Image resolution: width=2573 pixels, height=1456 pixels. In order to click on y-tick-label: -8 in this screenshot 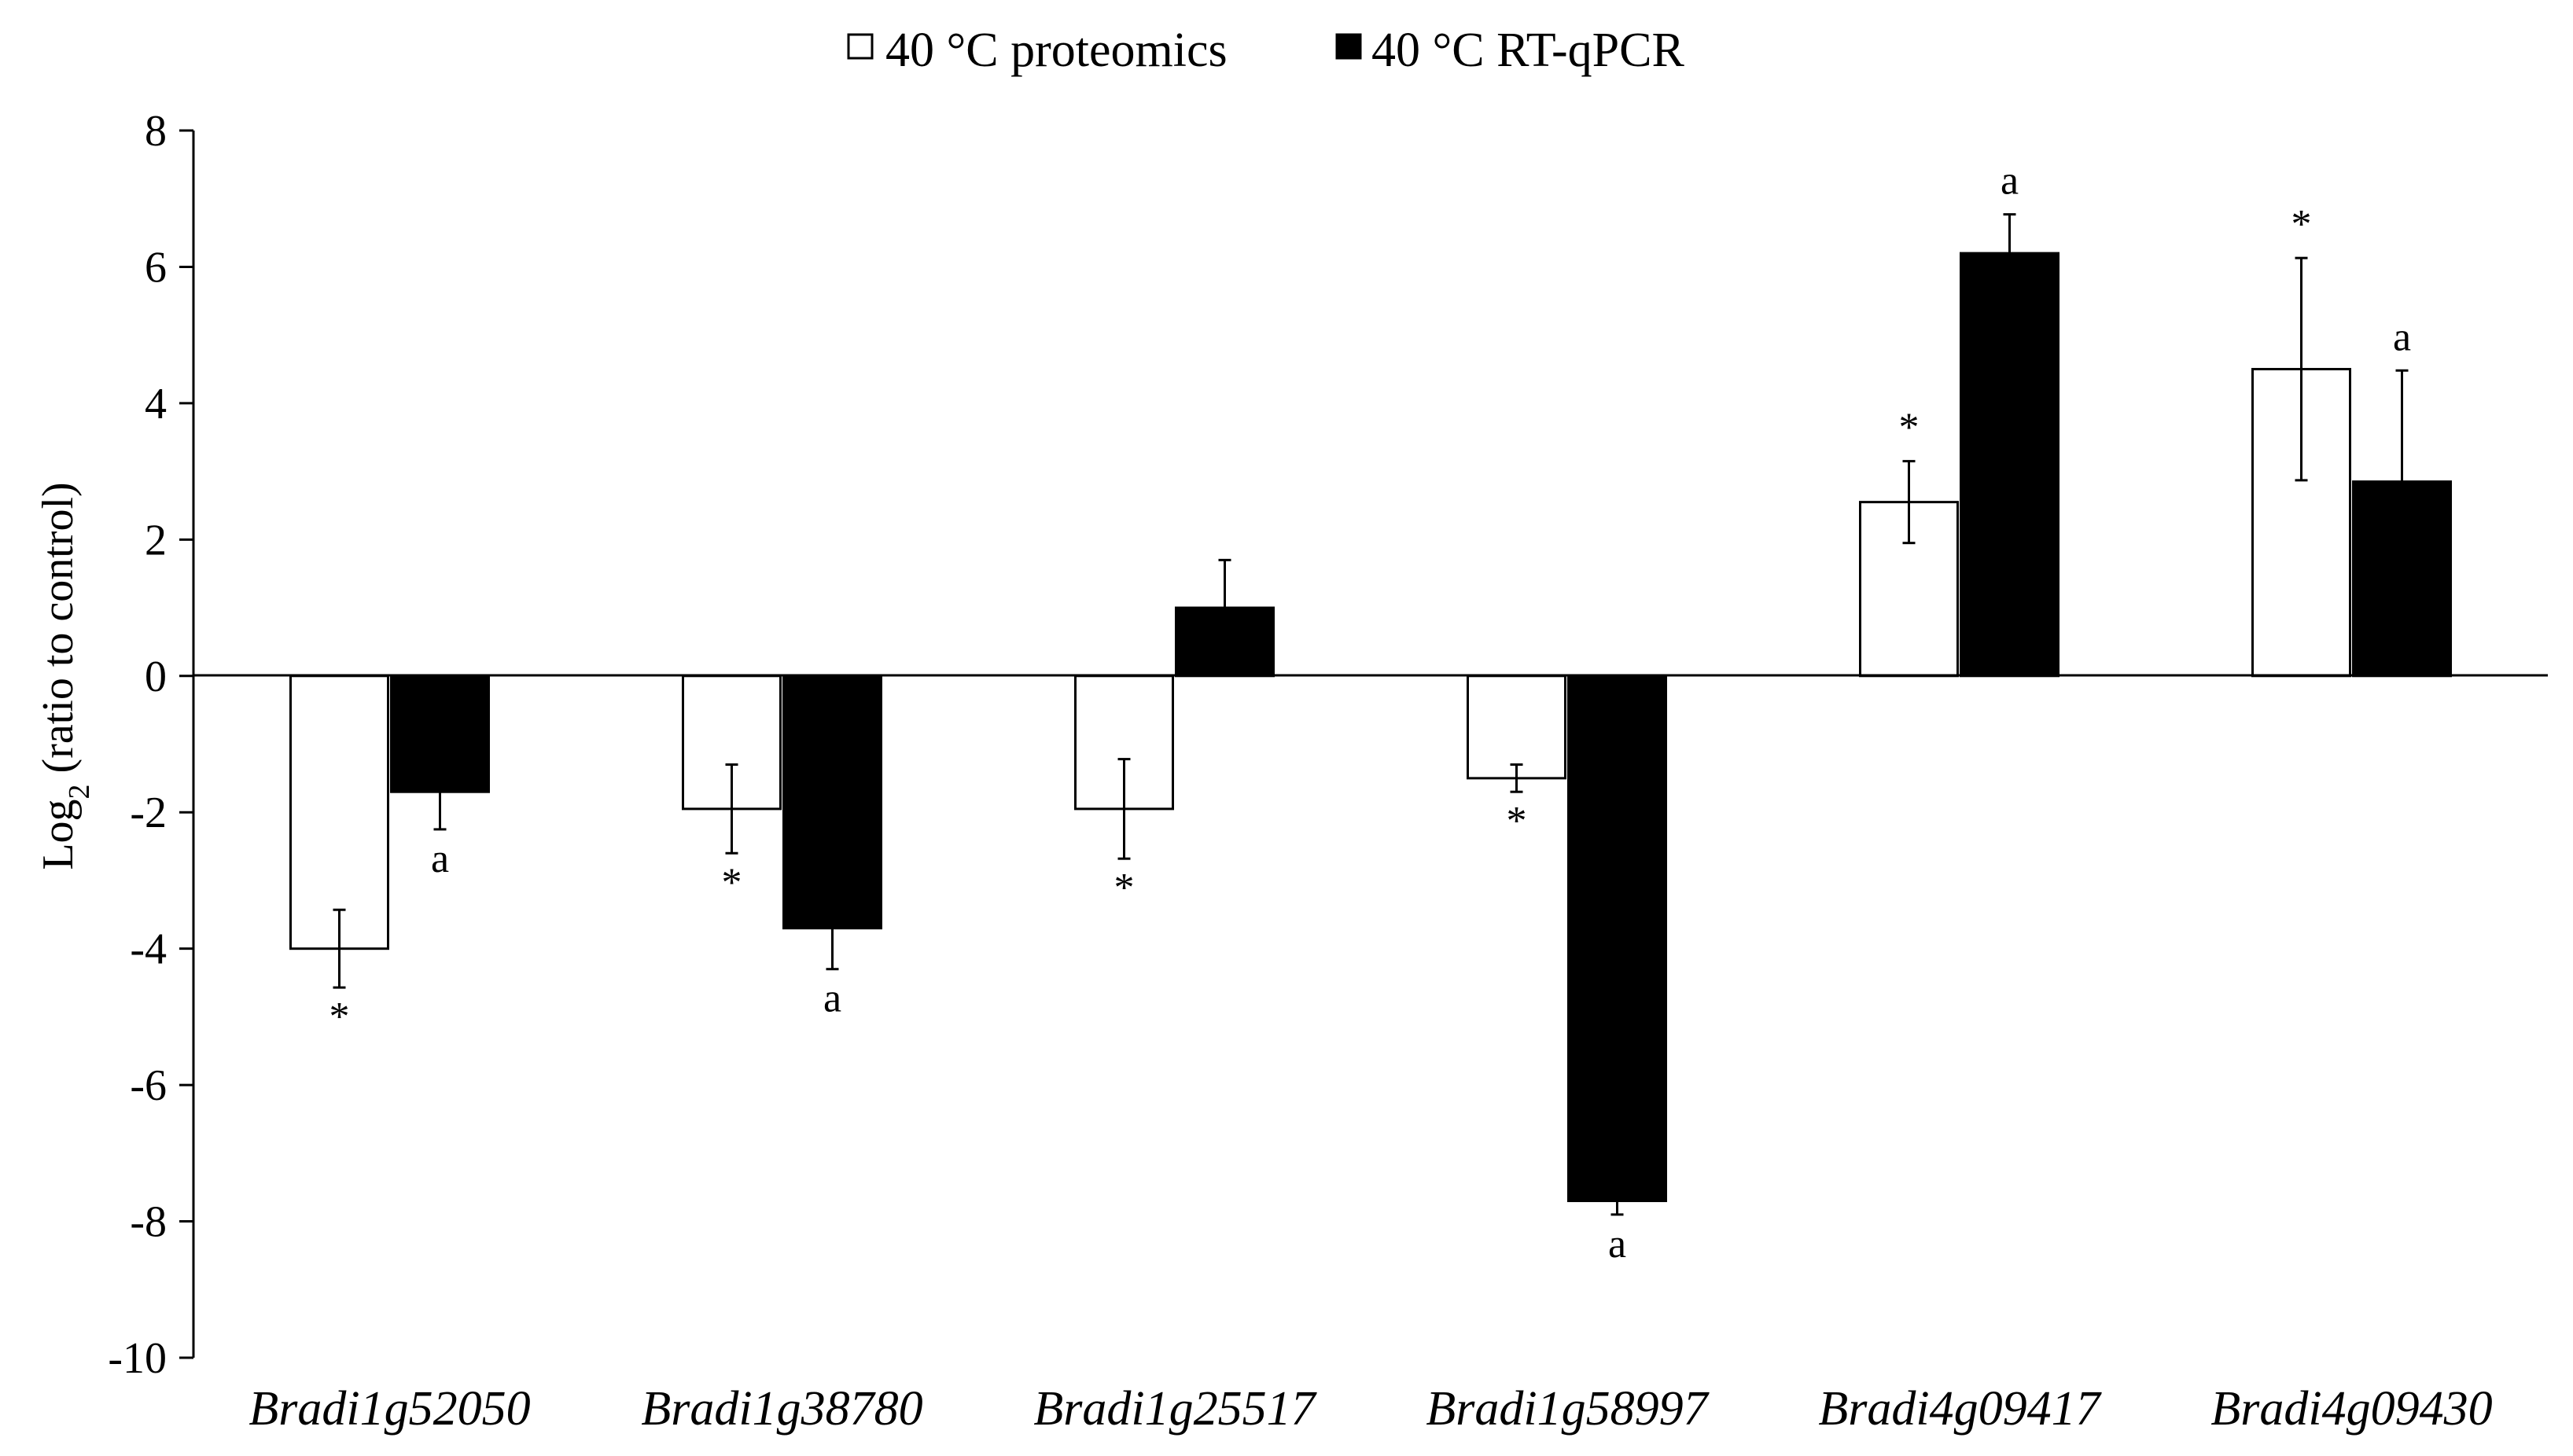, I will do `click(148, 1222)`.